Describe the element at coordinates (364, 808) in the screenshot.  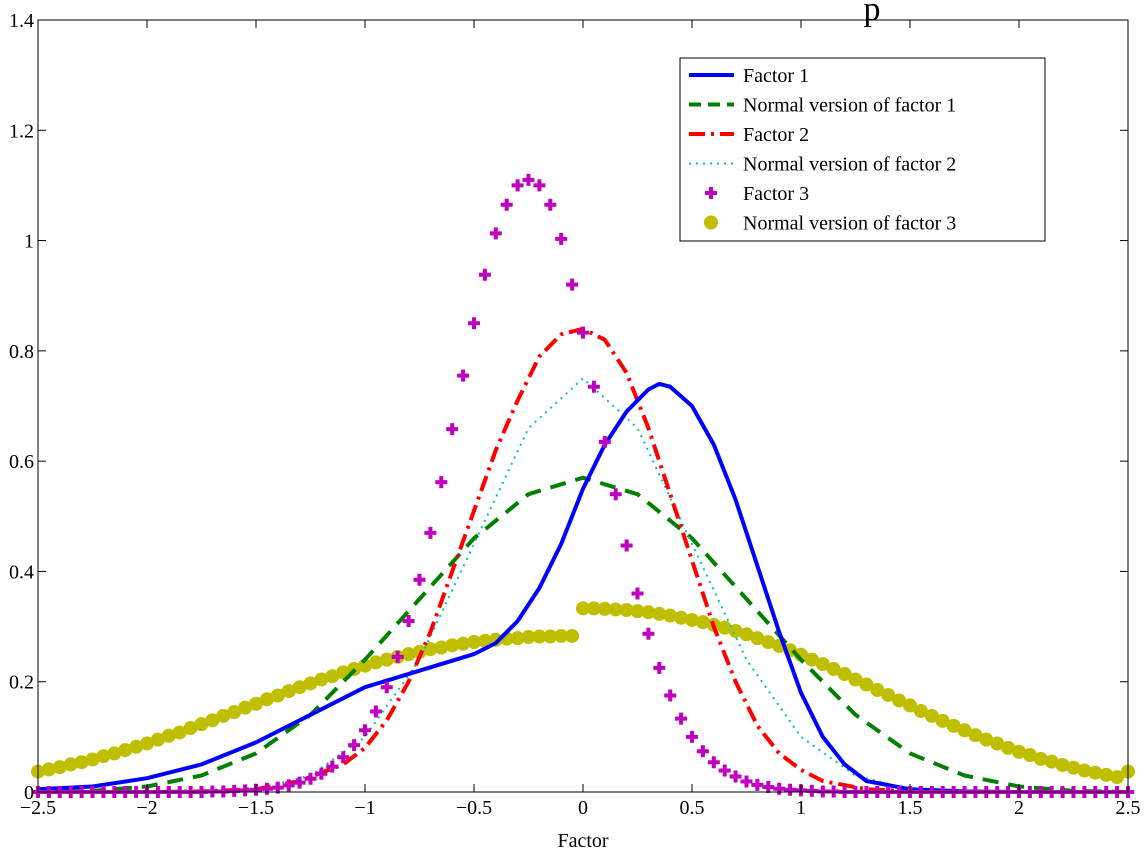
I see `x-tick-label: −1` at that location.